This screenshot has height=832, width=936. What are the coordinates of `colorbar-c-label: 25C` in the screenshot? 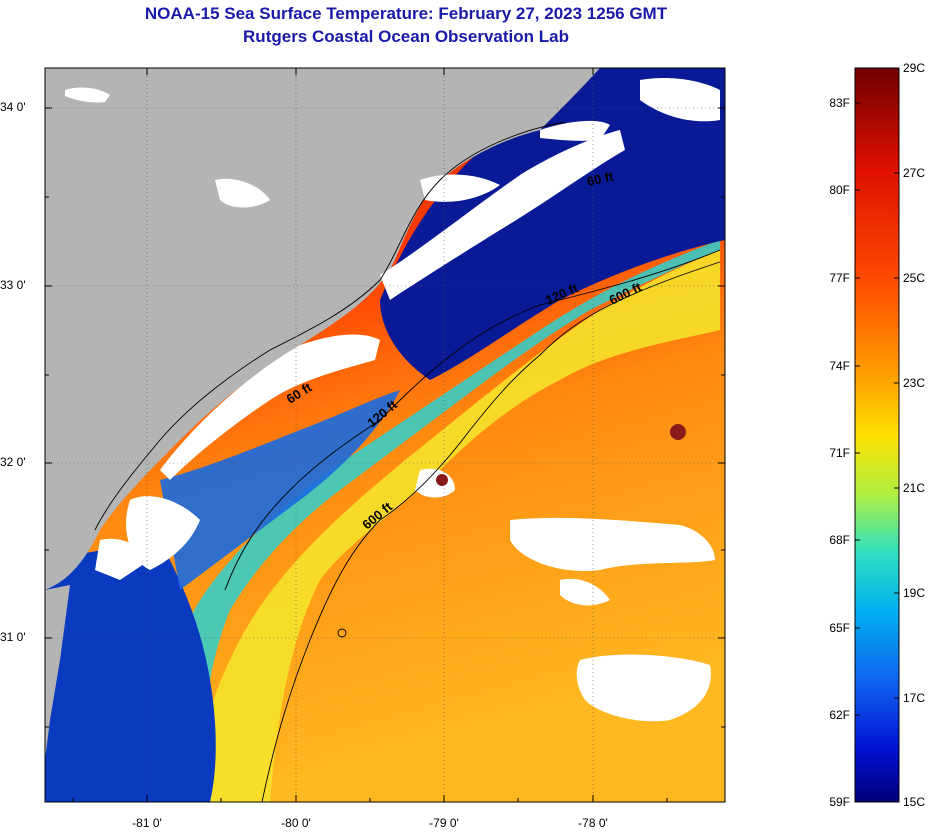 It's located at (914, 278).